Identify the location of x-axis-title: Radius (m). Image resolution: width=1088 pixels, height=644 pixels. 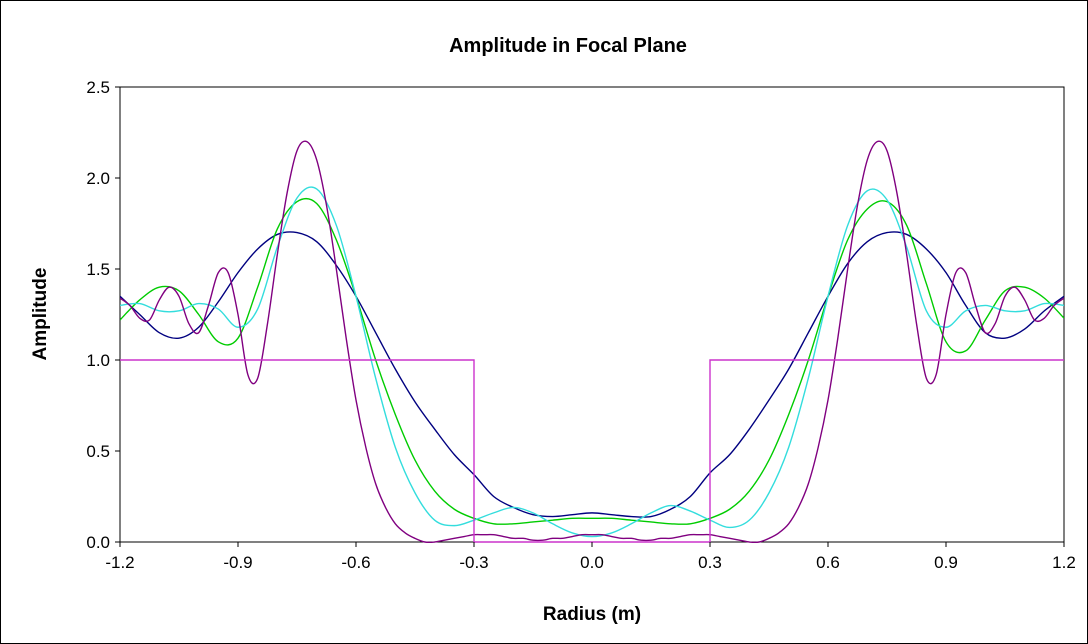
(592, 614).